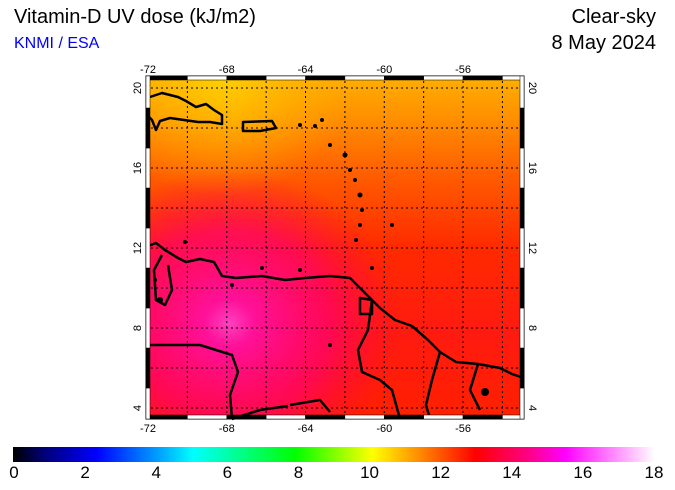 The width and height of the screenshot is (675, 490). I want to click on border-suriname-guiana, so click(475, 387).